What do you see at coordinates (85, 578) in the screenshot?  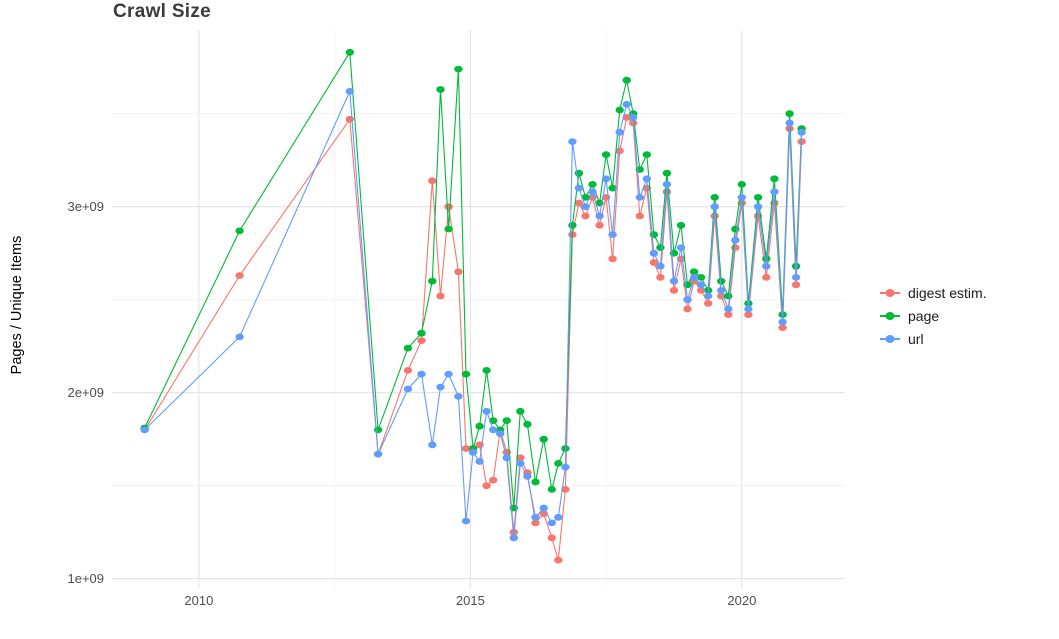 I see `y-tick-label: 1e+09` at bounding box center [85, 578].